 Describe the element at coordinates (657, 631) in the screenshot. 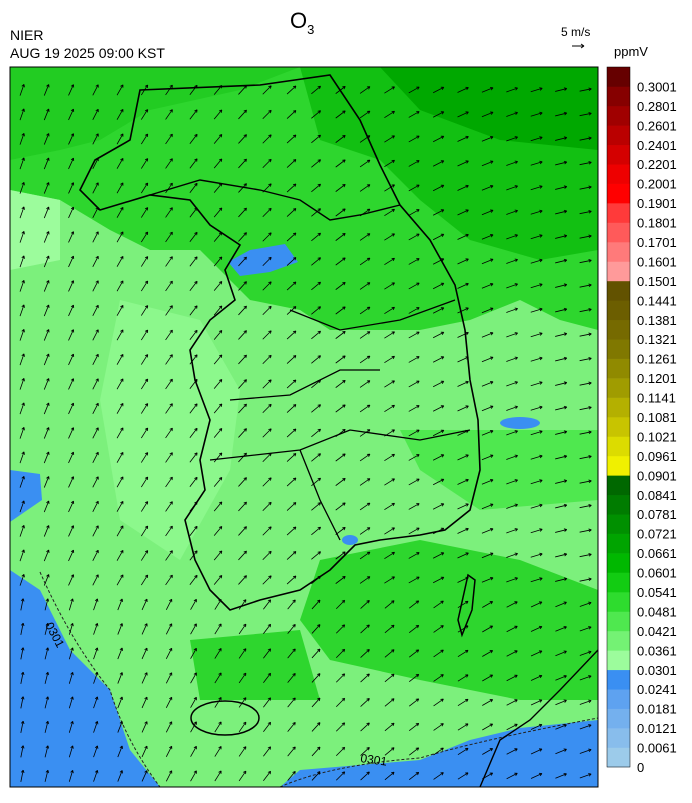

I see `colorbar-label: 0.0421` at that location.